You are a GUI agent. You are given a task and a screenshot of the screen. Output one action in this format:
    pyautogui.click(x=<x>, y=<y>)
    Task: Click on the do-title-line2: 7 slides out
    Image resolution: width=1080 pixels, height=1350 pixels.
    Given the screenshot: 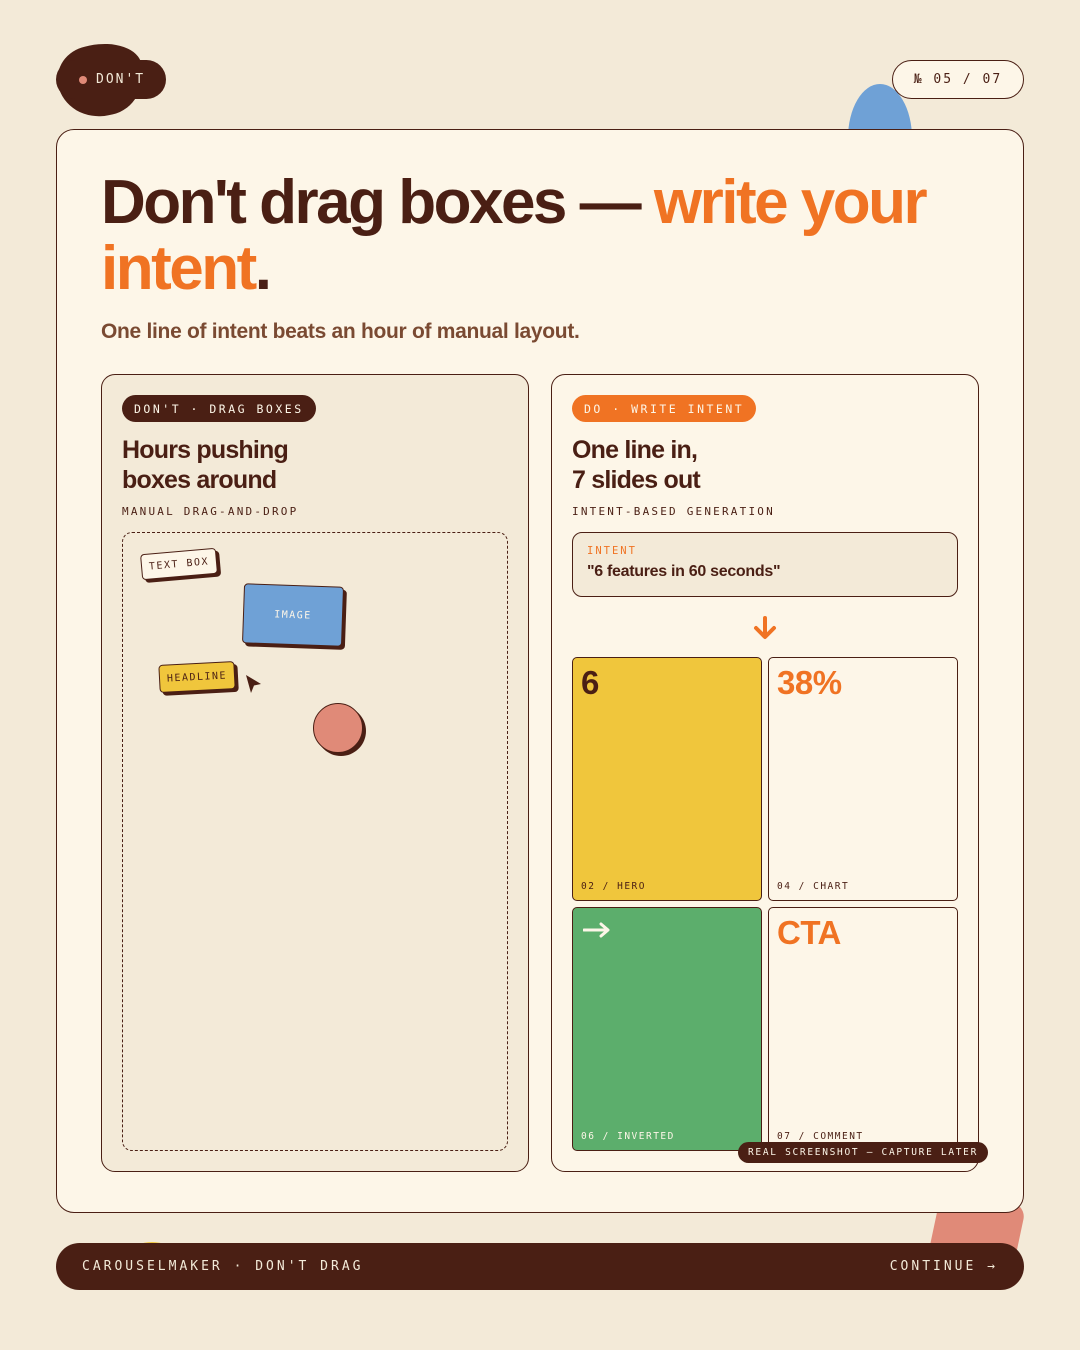 What is the action you would take?
    pyautogui.click(x=636, y=480)
    